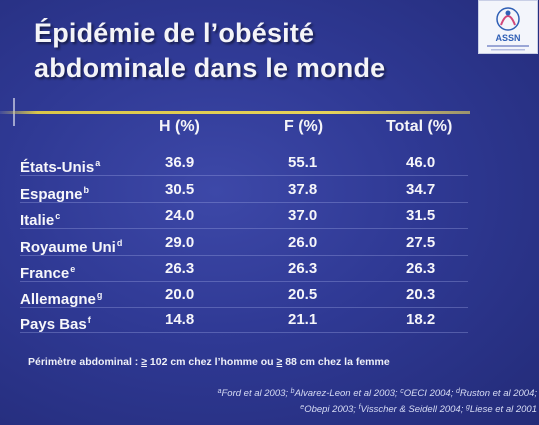 The height and width of the screenshot is (425, 539). Describe the element at coordinates (180, 268) in the screenshot. I see `h-cell: 26.3` at that location.